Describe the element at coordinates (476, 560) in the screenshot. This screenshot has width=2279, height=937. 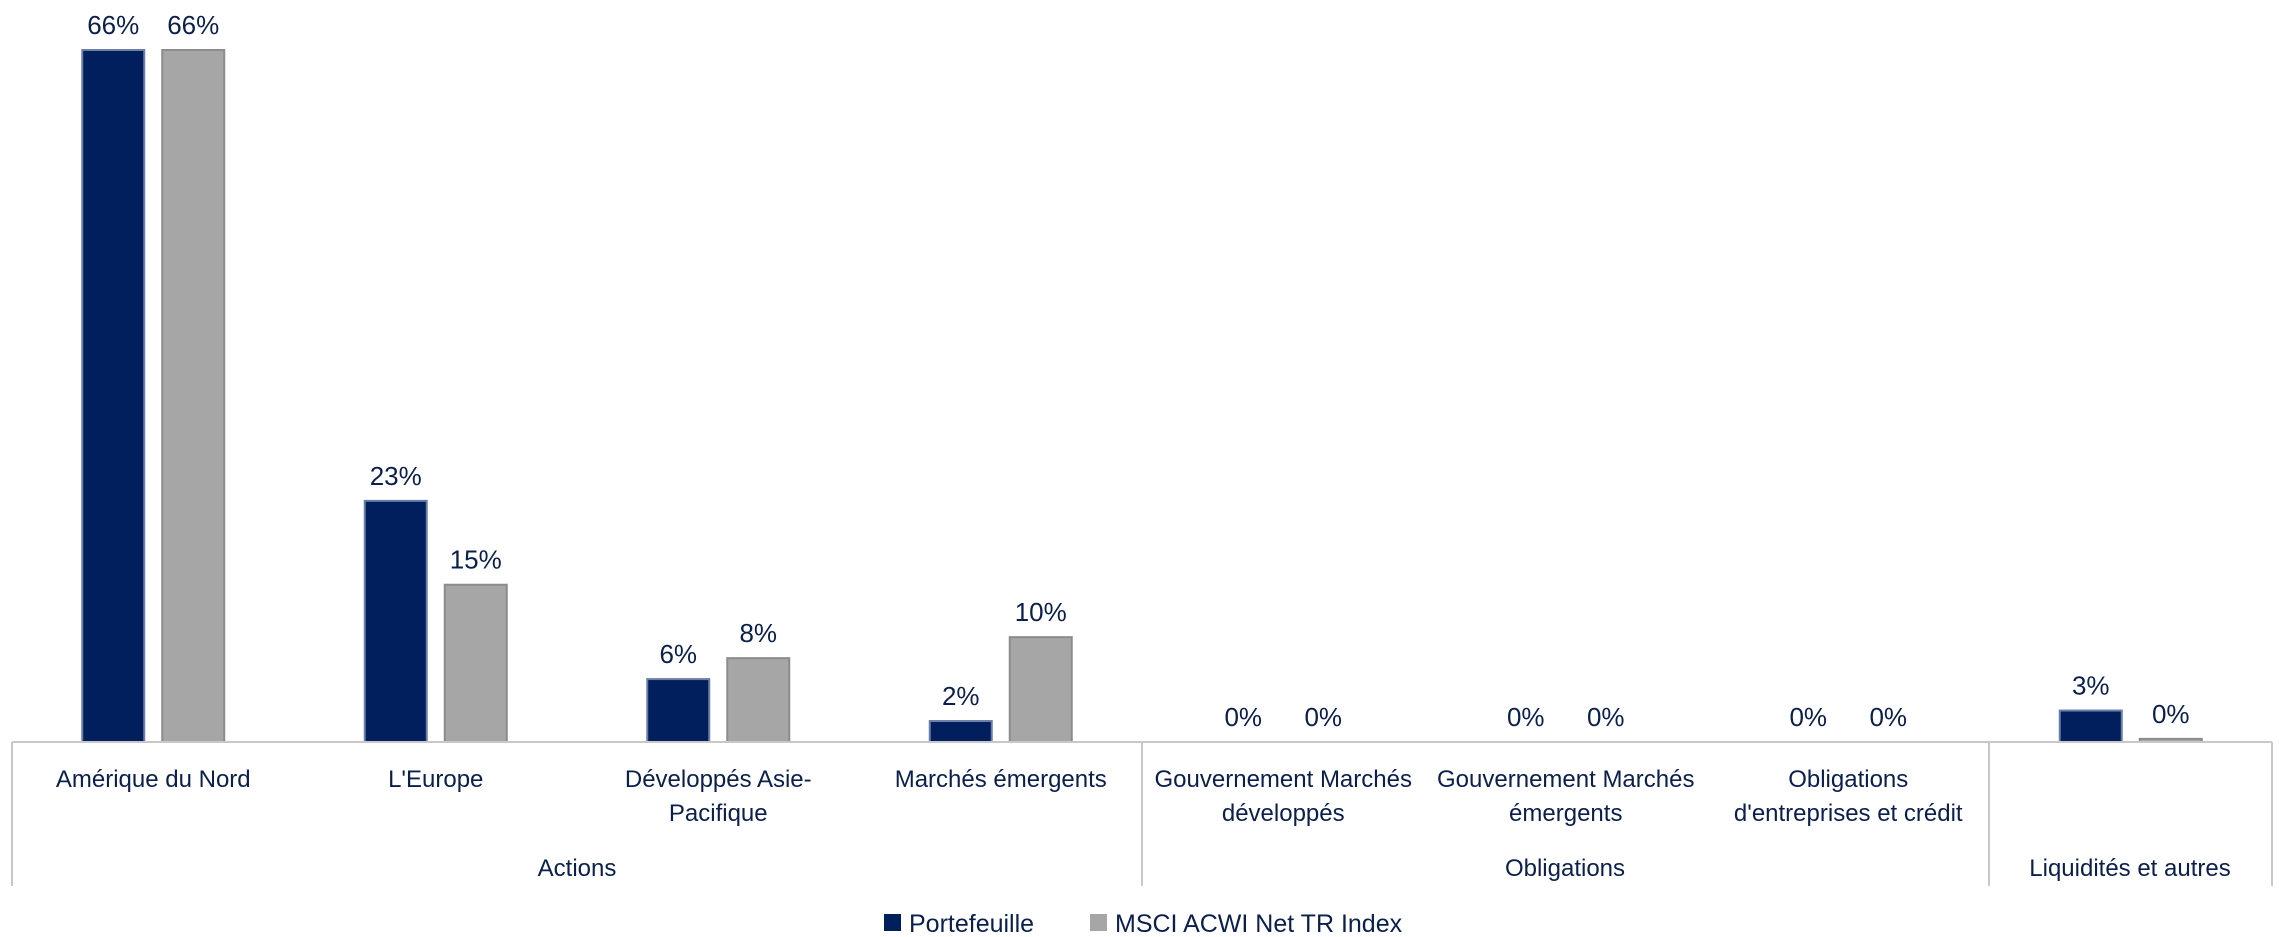
I see `value-label-msci-1: 15%` at that location.